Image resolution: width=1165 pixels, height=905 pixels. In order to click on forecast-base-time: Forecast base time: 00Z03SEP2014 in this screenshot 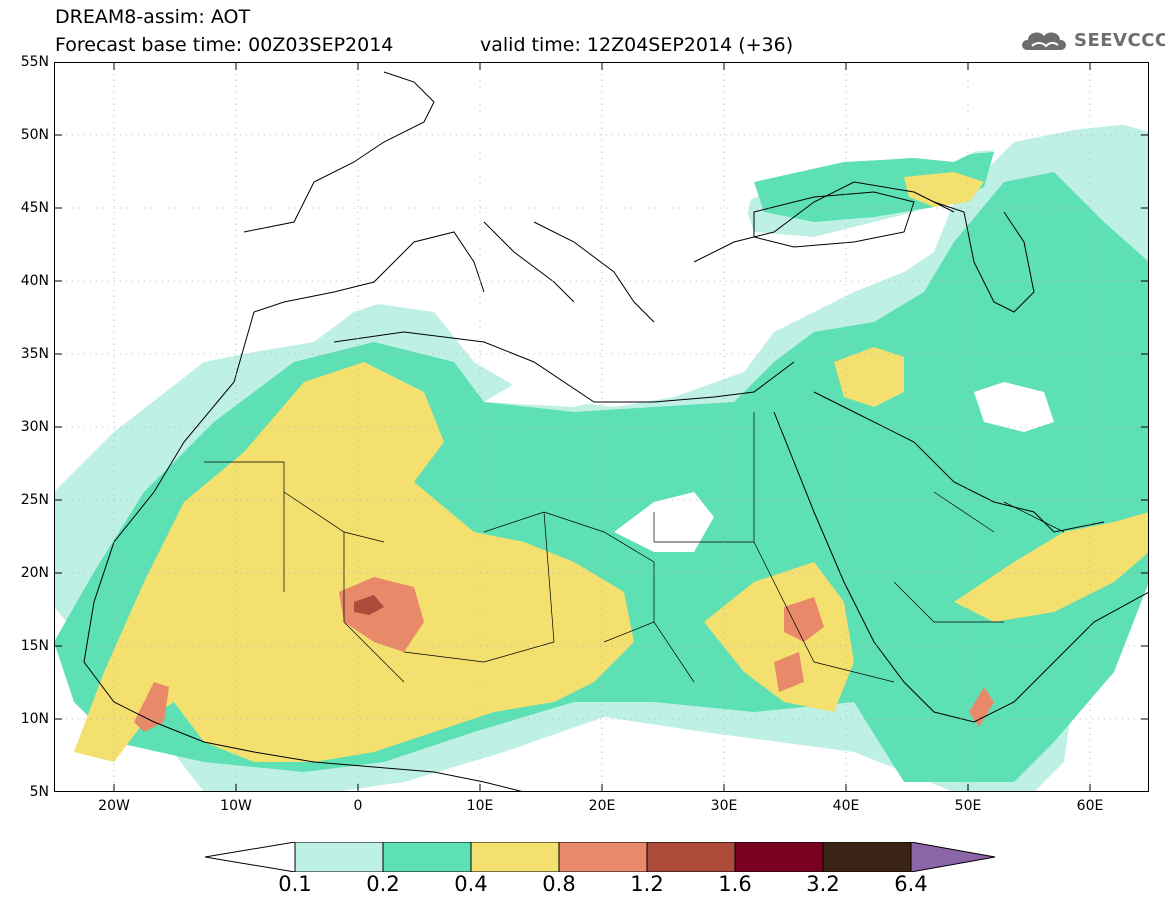, I will do `click(224, 45)`.